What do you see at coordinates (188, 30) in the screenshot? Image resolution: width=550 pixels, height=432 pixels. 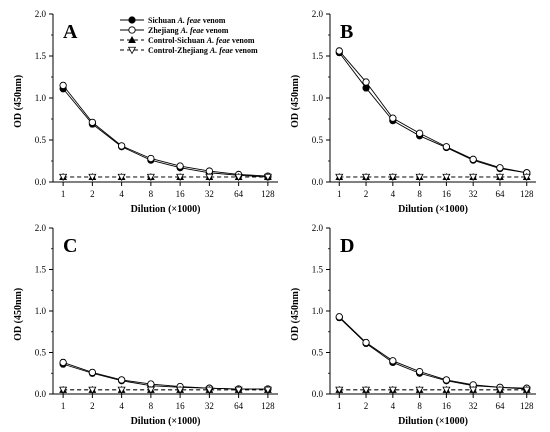 I see `legend-entry: Zhejiang A. feae venom` at bounding box center [188, 30].